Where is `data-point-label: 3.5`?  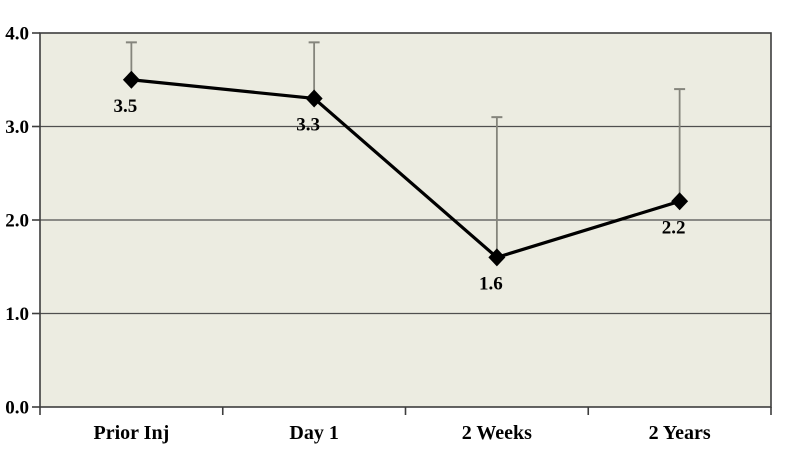 data-point-label: 3.5 is located at coordinates (126, 106).